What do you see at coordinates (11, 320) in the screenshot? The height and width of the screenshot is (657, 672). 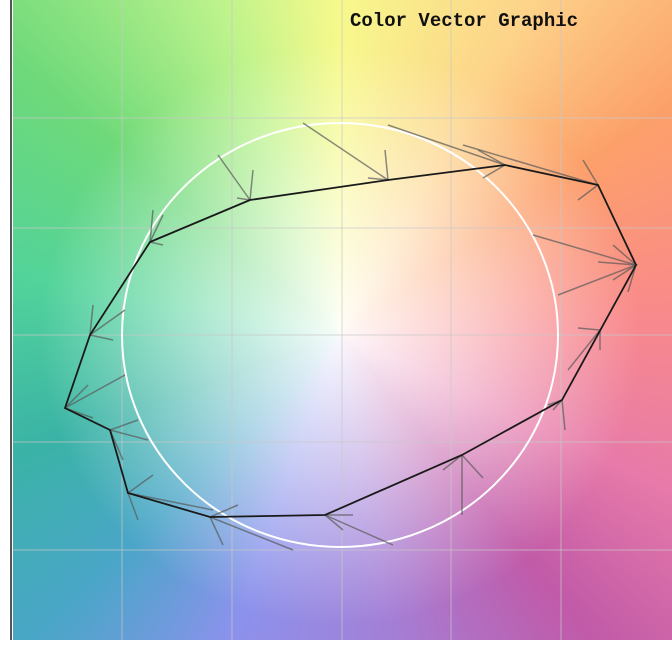 I see `frame-edge` at bounding box center [11, 320].